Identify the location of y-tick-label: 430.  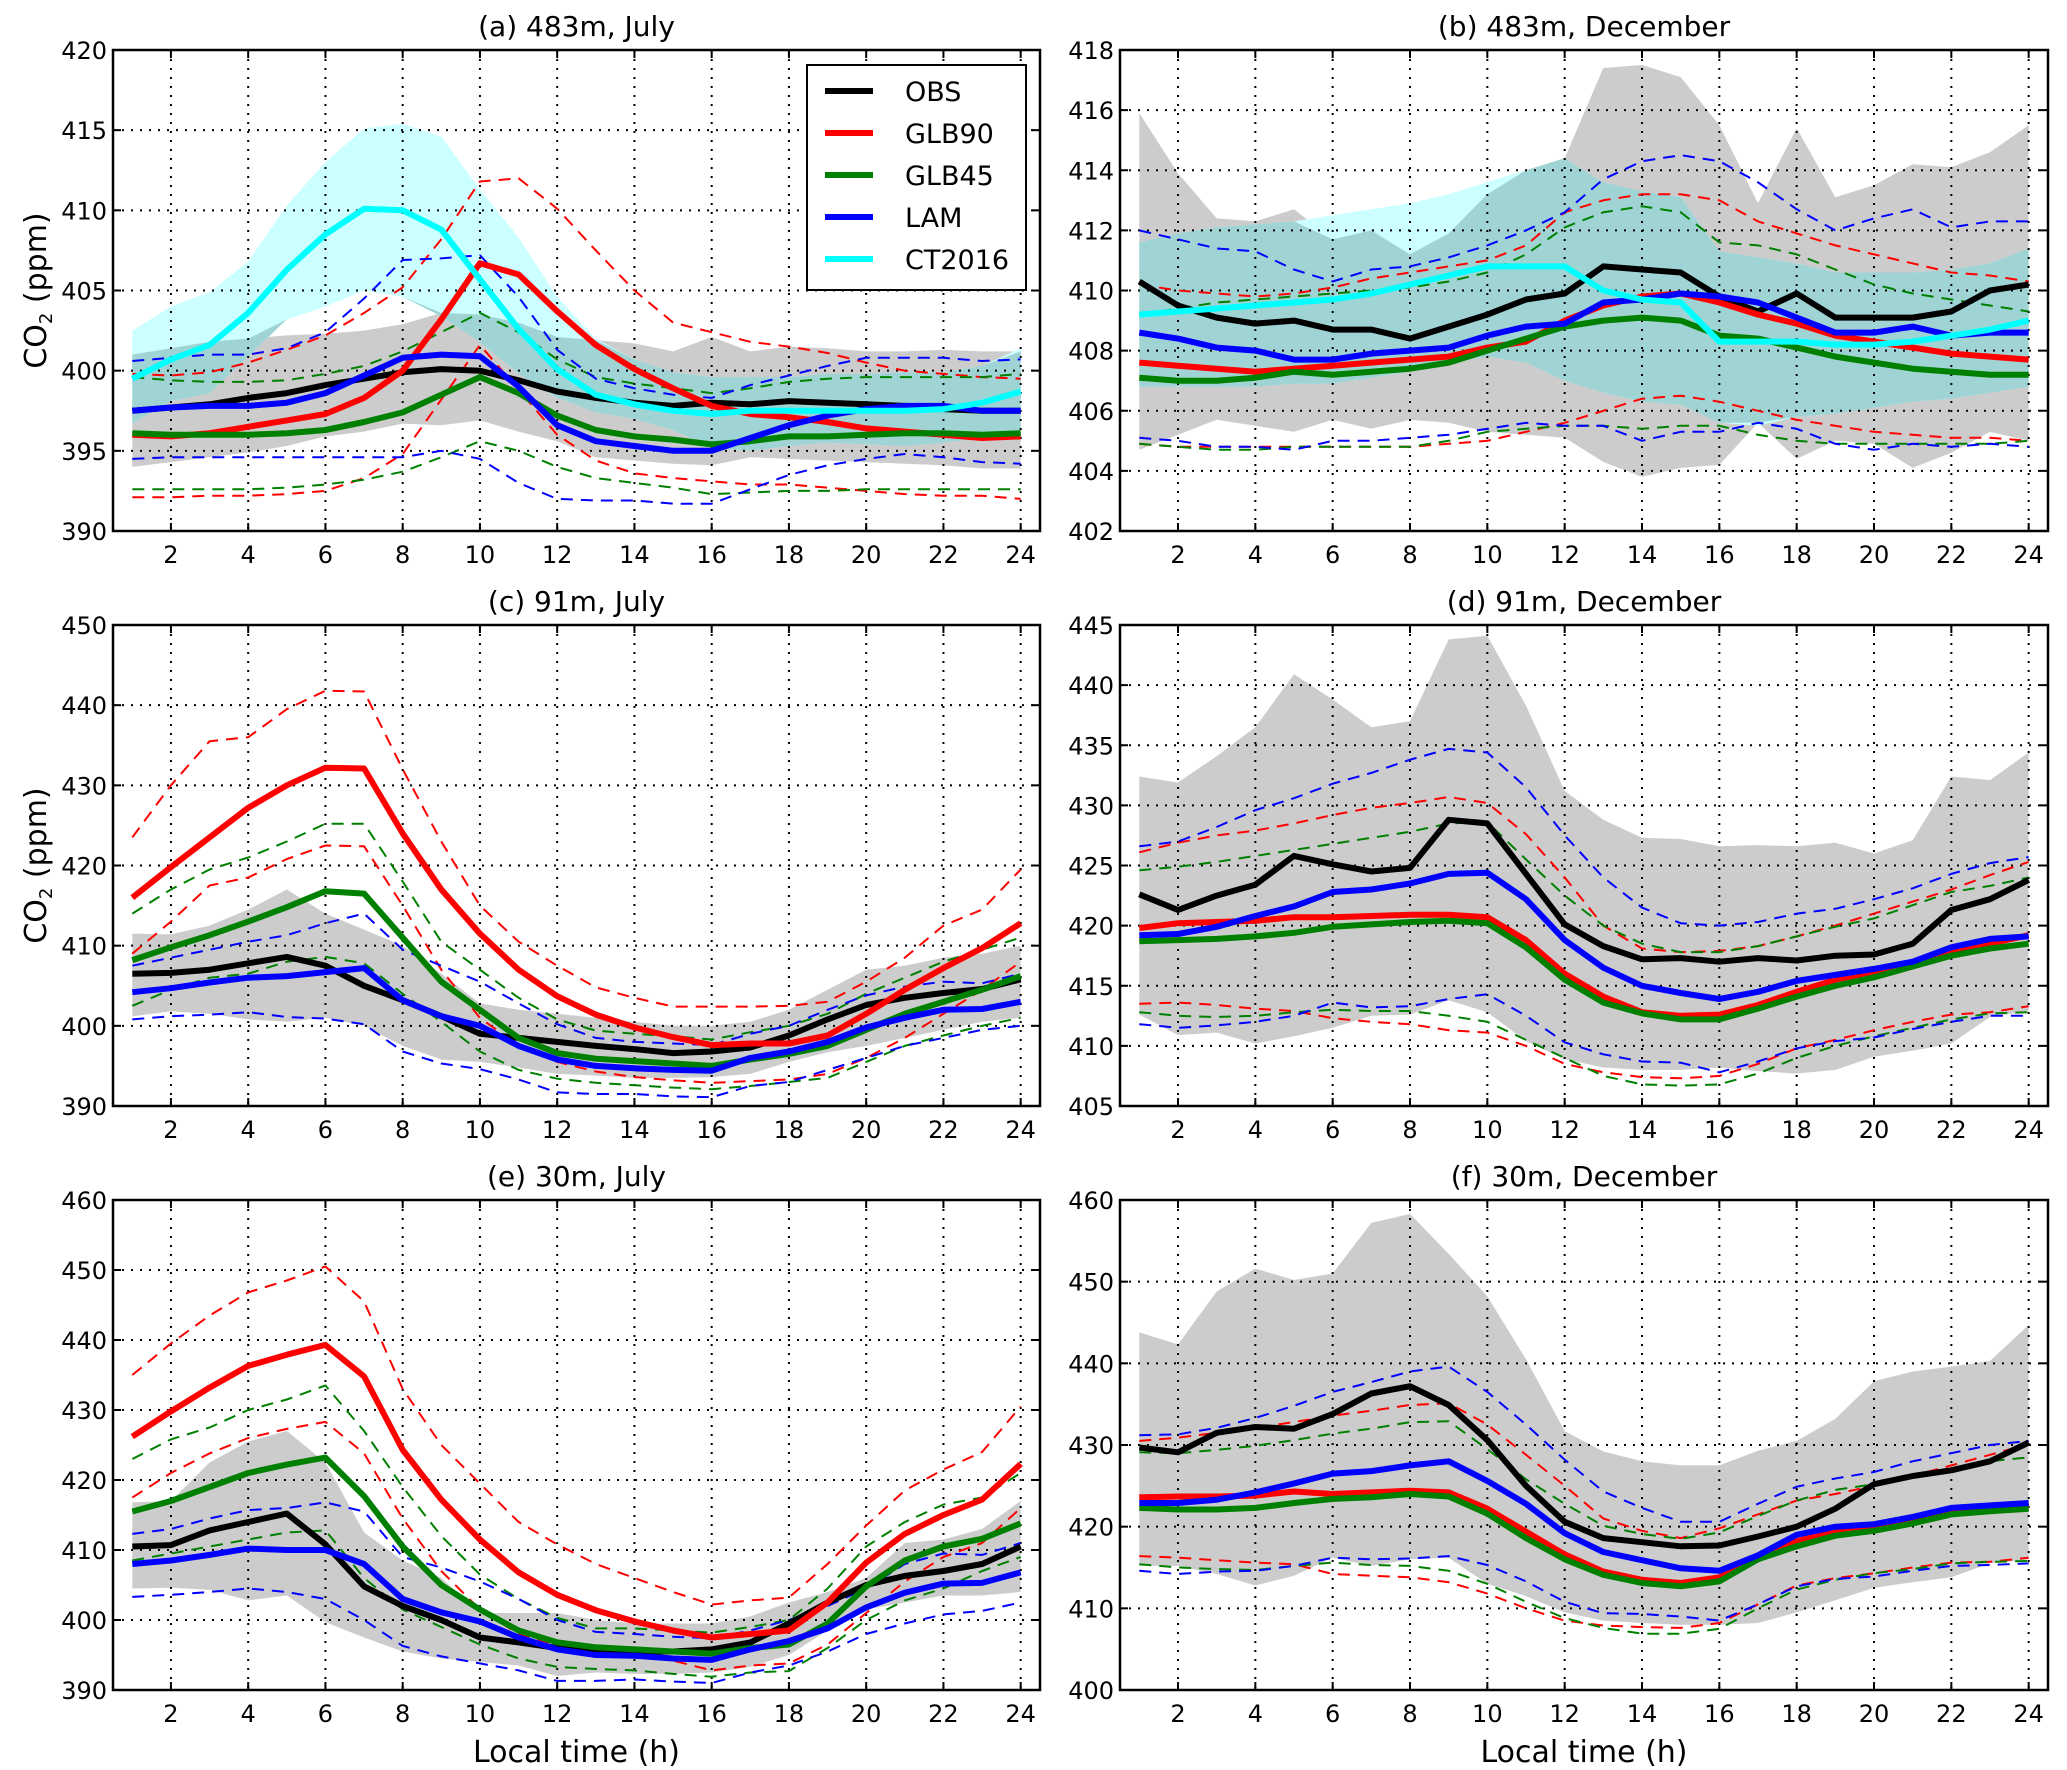
(84, 1411).